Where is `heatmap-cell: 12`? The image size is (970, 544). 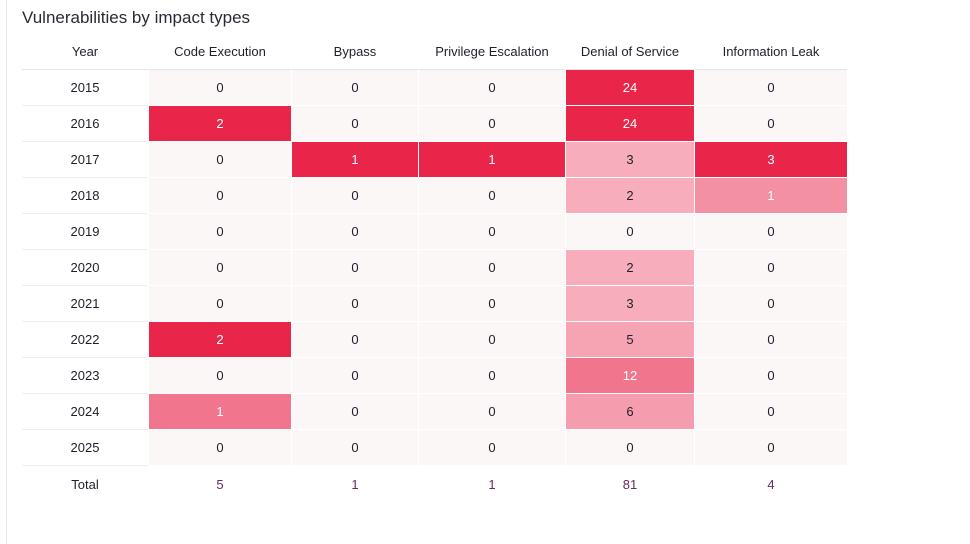
heatmap-cell: 12 is located at coordinates (630, 376).